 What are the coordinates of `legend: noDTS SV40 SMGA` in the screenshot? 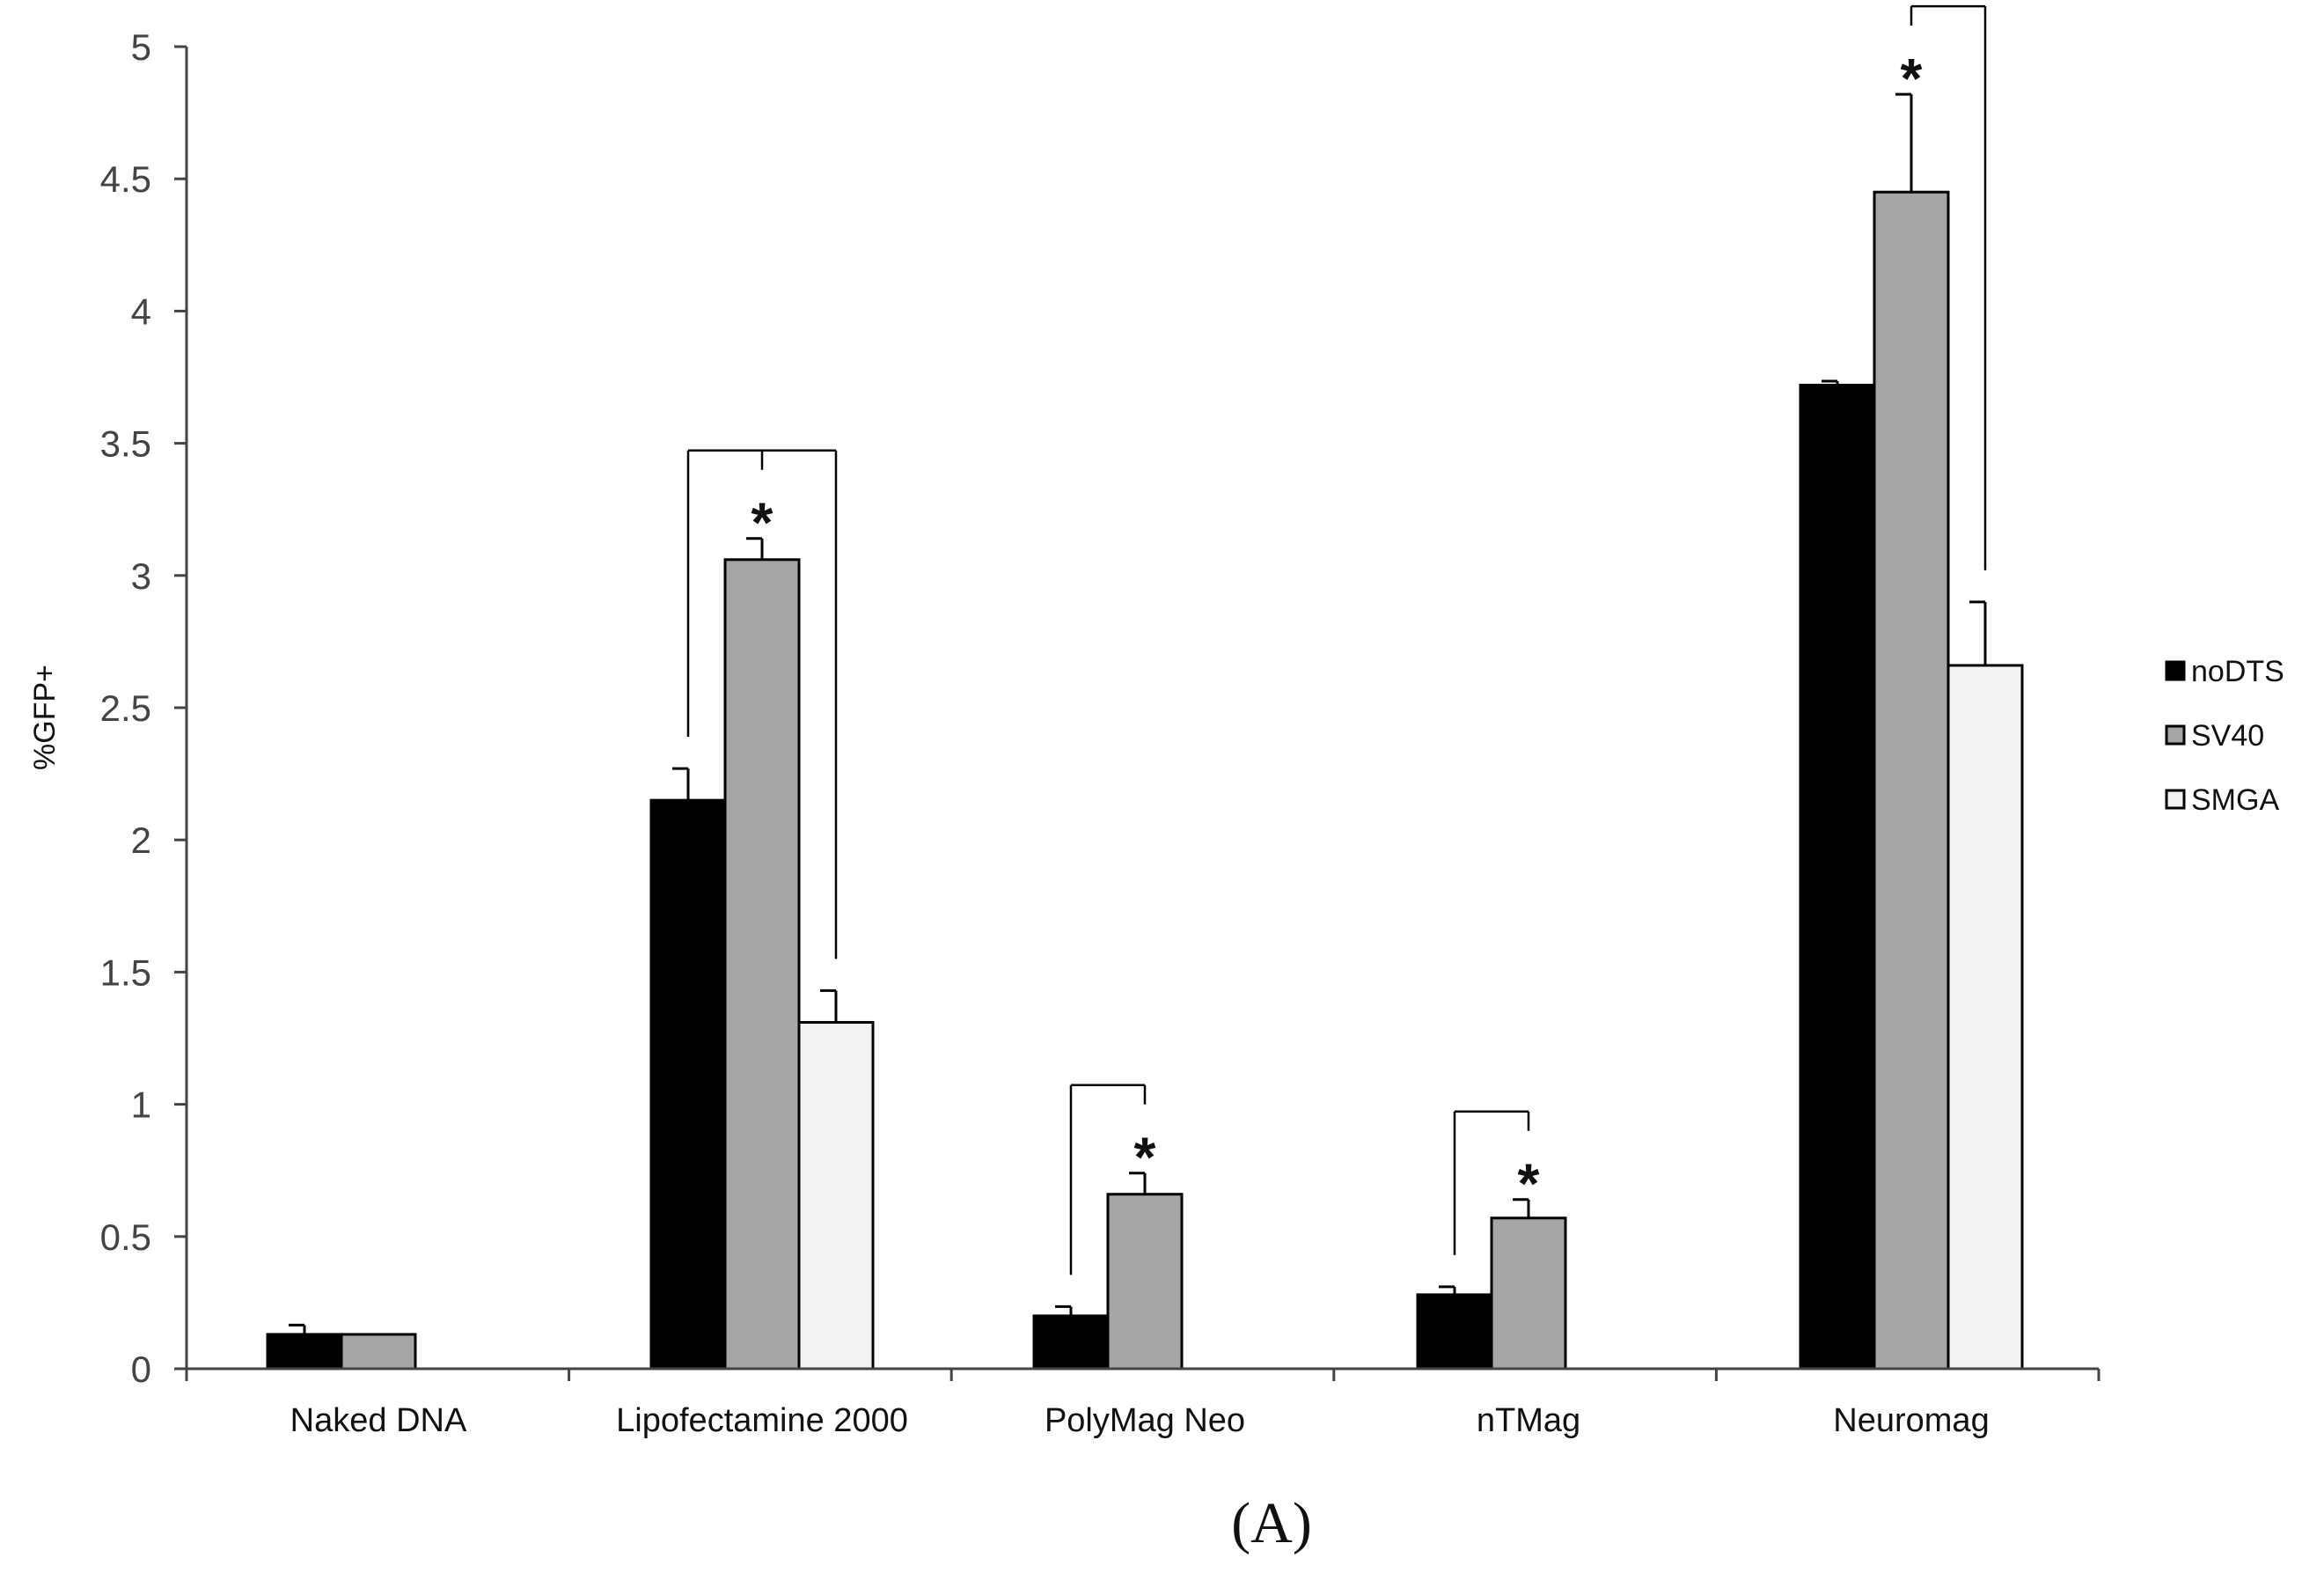 It's located at (2224, 736).